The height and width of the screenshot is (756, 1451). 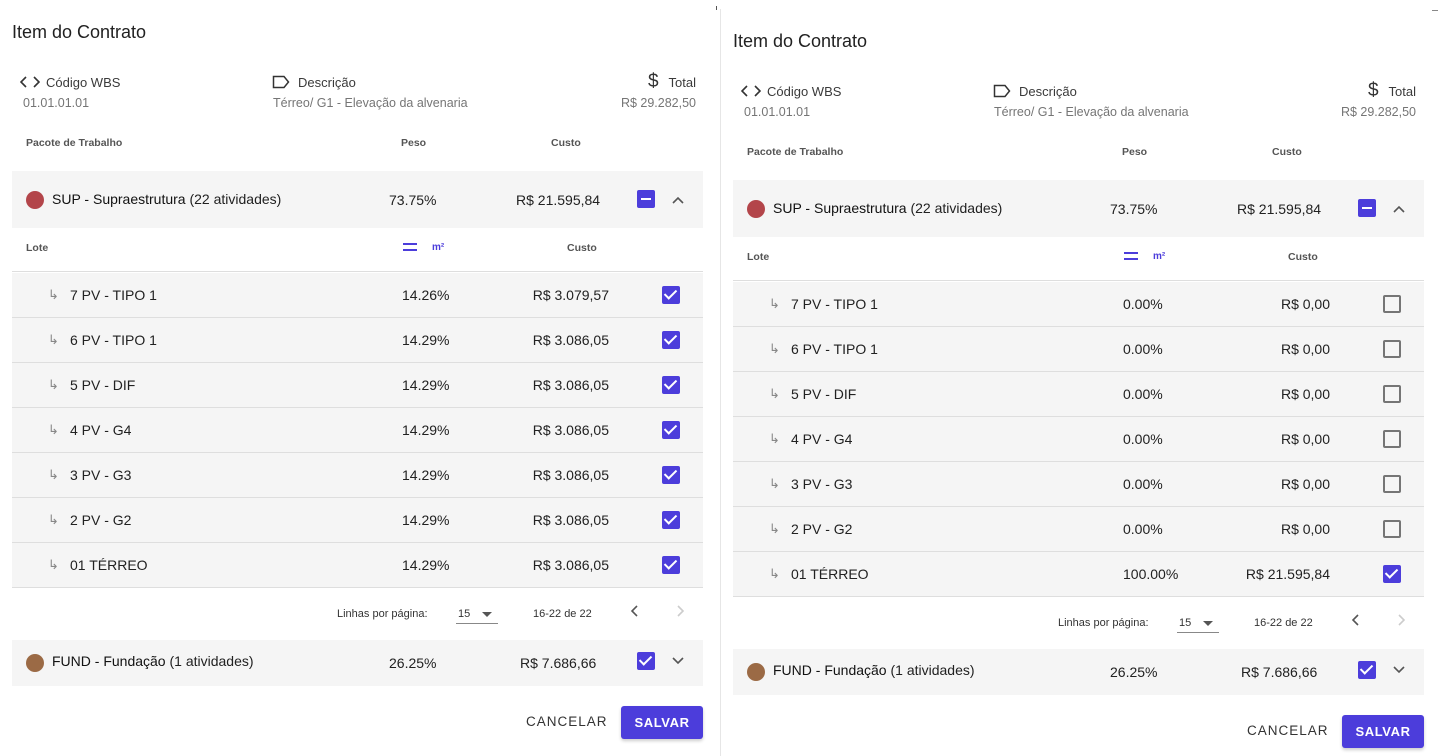 What do you see at coordinates (1078, 349) in the screenshot?
I see `lote-row: ↳ 6 PV - TIPO 1 0.00% R$ 0,00` at bounding box center [1078, 349].